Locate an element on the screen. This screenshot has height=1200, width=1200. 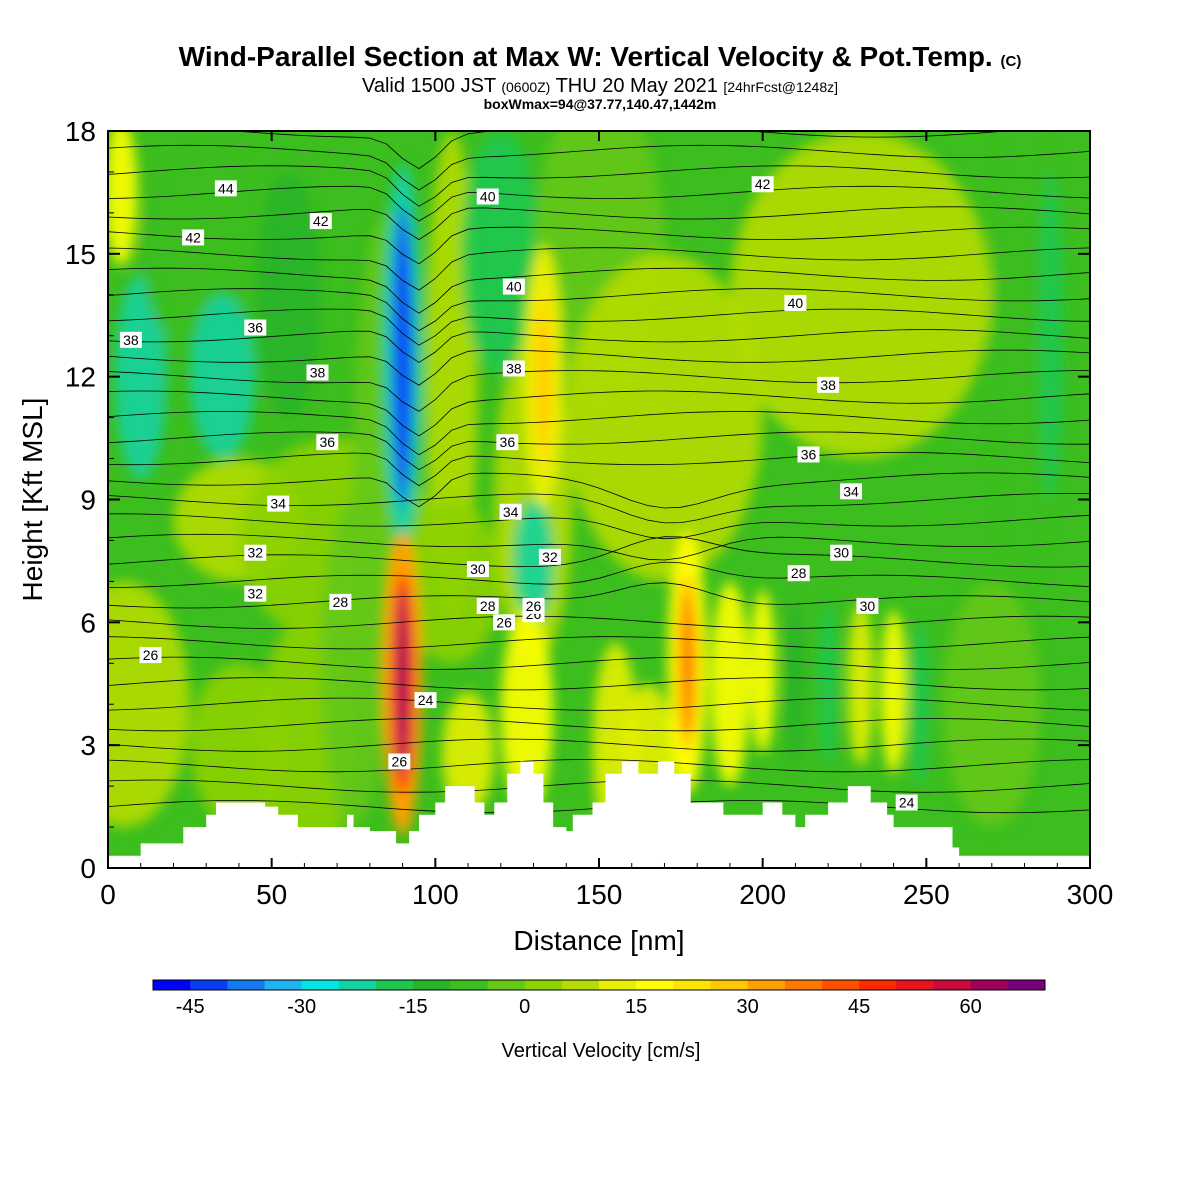
y-tick-label: 12 is located at coordinates (80, 377).